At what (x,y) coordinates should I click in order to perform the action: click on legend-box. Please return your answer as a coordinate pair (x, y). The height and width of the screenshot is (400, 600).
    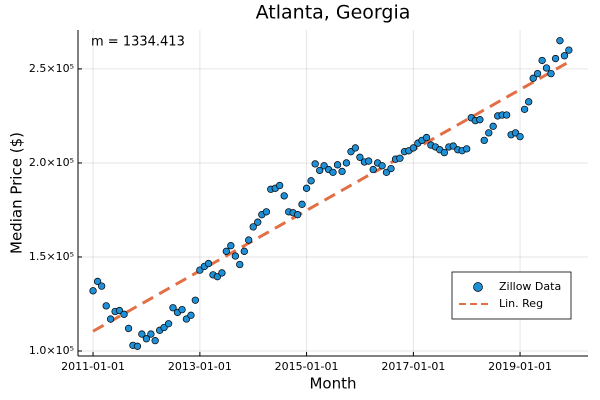
    Looking at the image, I should click on (511, 295).